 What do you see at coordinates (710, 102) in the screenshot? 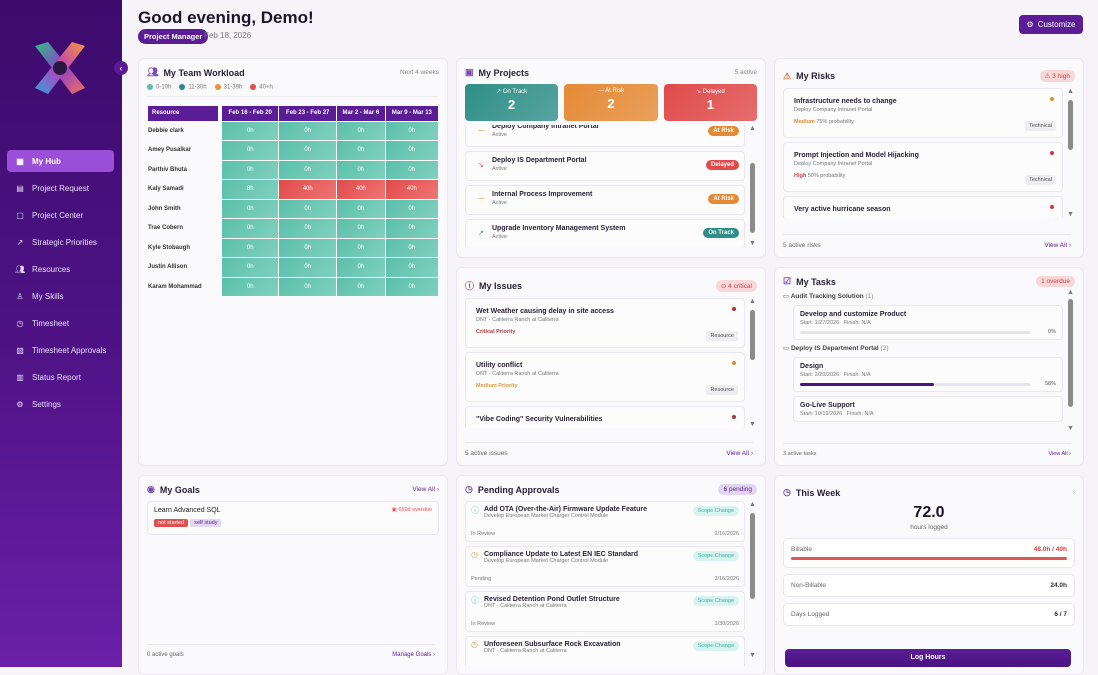
I see `project-stat-delayed: ↘ Delayed 1` at bounding box center [710, 102].